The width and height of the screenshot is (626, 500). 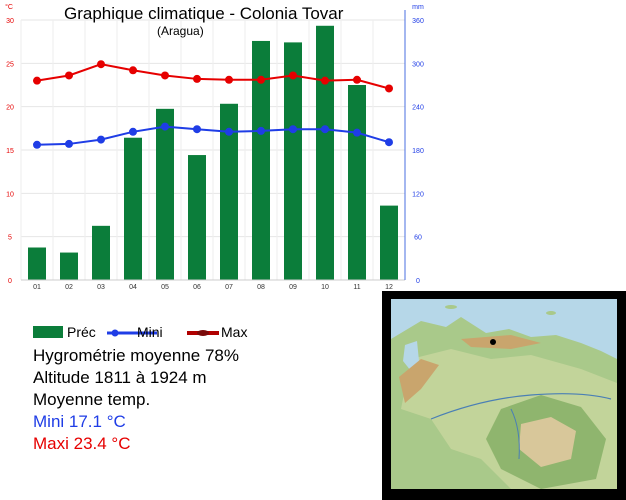 What do you see at coordinates (389, 287) in the screenshot?
I see `x-tick-label: 12` at bounding box center [389, 287].